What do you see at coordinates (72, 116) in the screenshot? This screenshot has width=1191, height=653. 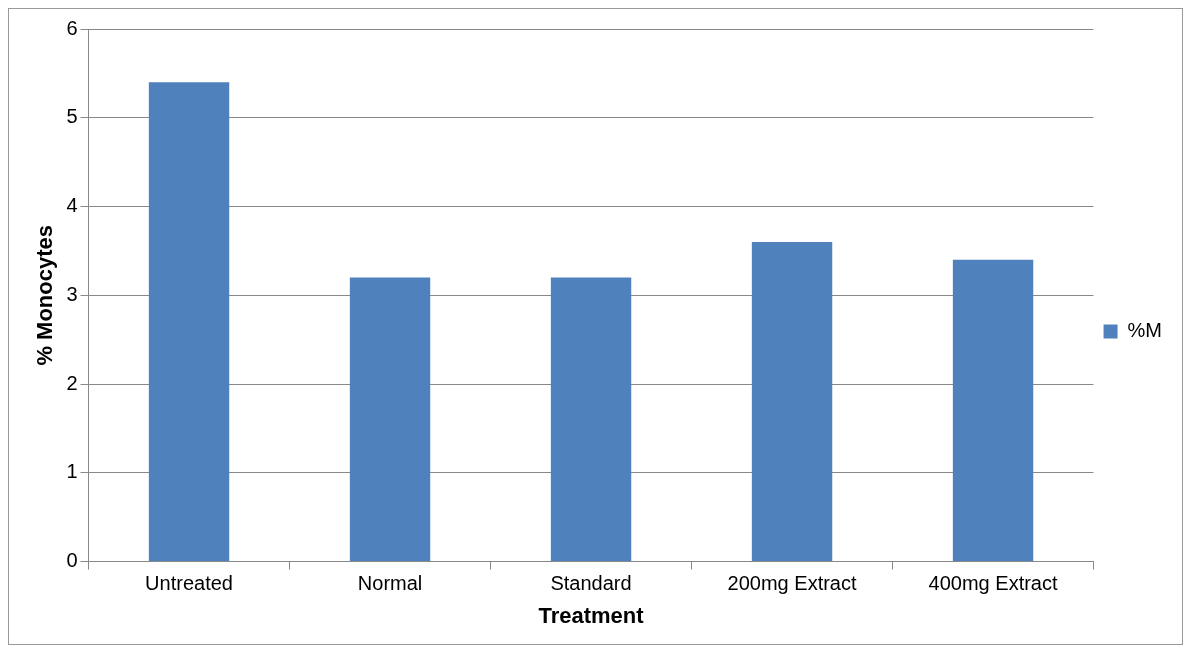 I see `y-tick-label: 5` at bounding box center [72, 116].